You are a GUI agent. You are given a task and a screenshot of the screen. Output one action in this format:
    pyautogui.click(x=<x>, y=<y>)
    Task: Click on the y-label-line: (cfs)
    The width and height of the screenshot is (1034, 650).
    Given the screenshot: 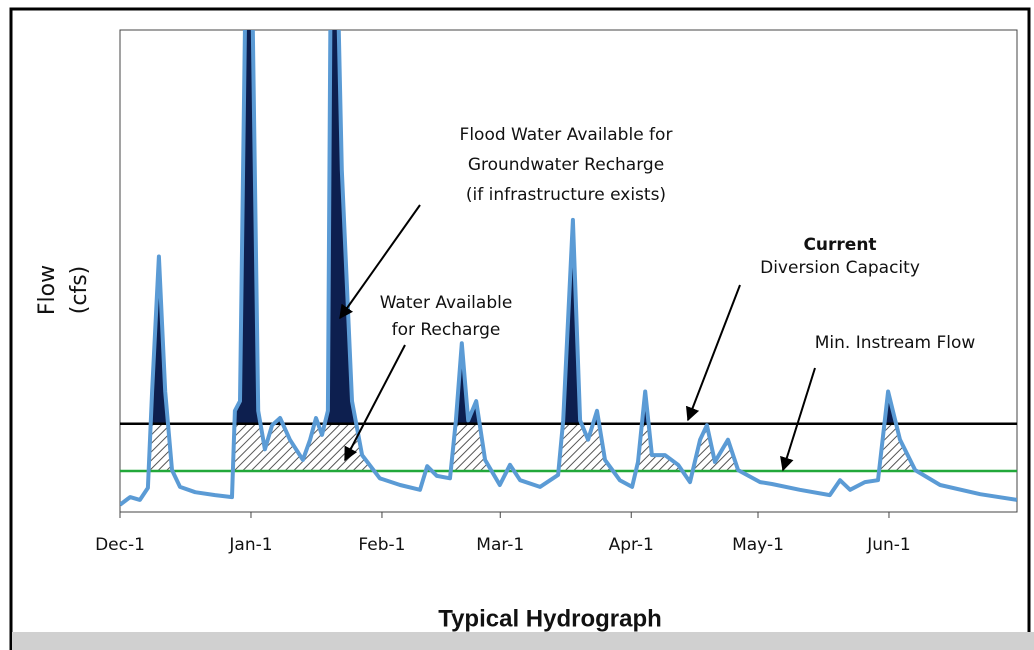 What is the action you would take?
    pyautogui.click(x=79, y=290)
    